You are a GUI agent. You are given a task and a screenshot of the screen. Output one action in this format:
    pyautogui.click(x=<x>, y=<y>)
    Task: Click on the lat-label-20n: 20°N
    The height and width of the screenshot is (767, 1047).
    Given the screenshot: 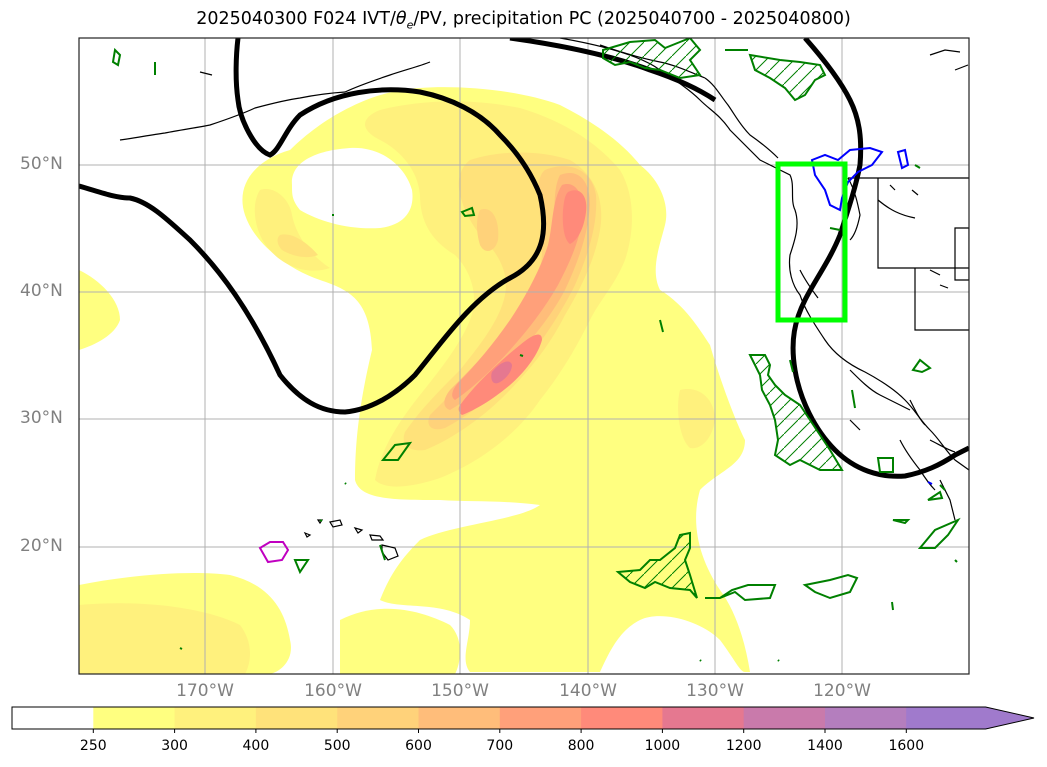 What is the action you would take?
    pyautogui.click(x=41, y=546)
    